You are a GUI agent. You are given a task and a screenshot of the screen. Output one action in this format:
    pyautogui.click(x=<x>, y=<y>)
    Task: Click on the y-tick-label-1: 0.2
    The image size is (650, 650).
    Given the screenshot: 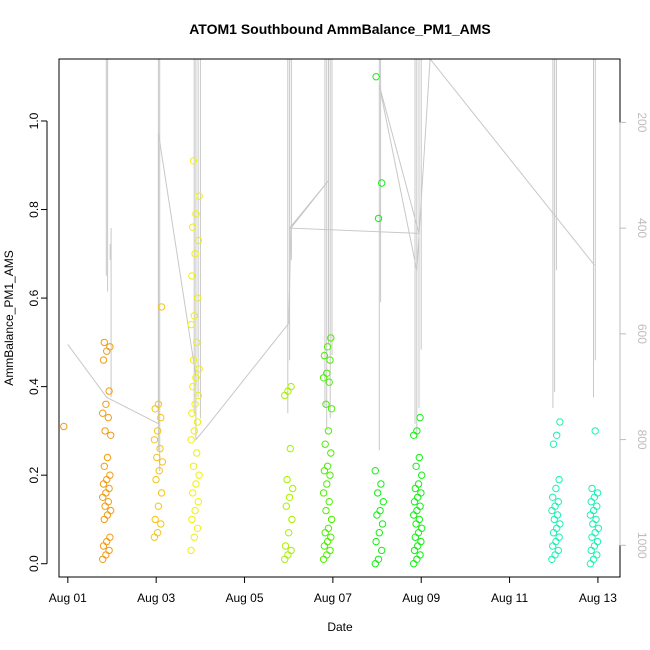 What is the action you would take?
    pyautogui.click(x=34, y=475)
    